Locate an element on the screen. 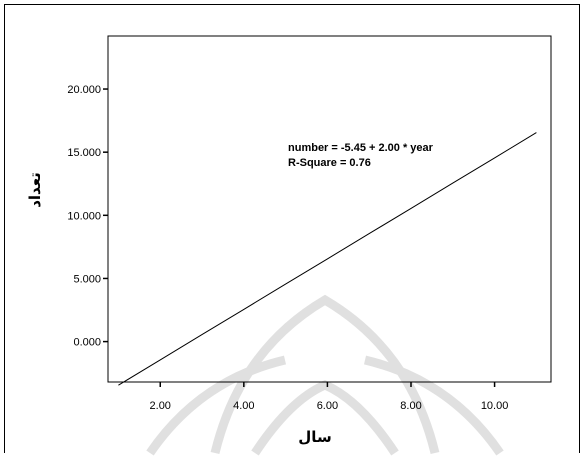  x-tick-label: 8.00 is located at coordinates (410, 406).